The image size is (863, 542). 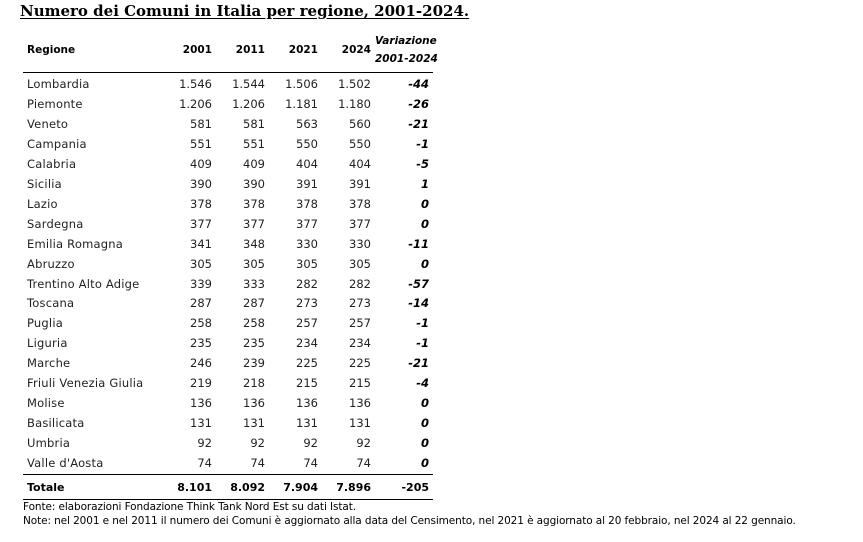 I want to click on cell-val-2021: 330, so click(x=307, y=243).